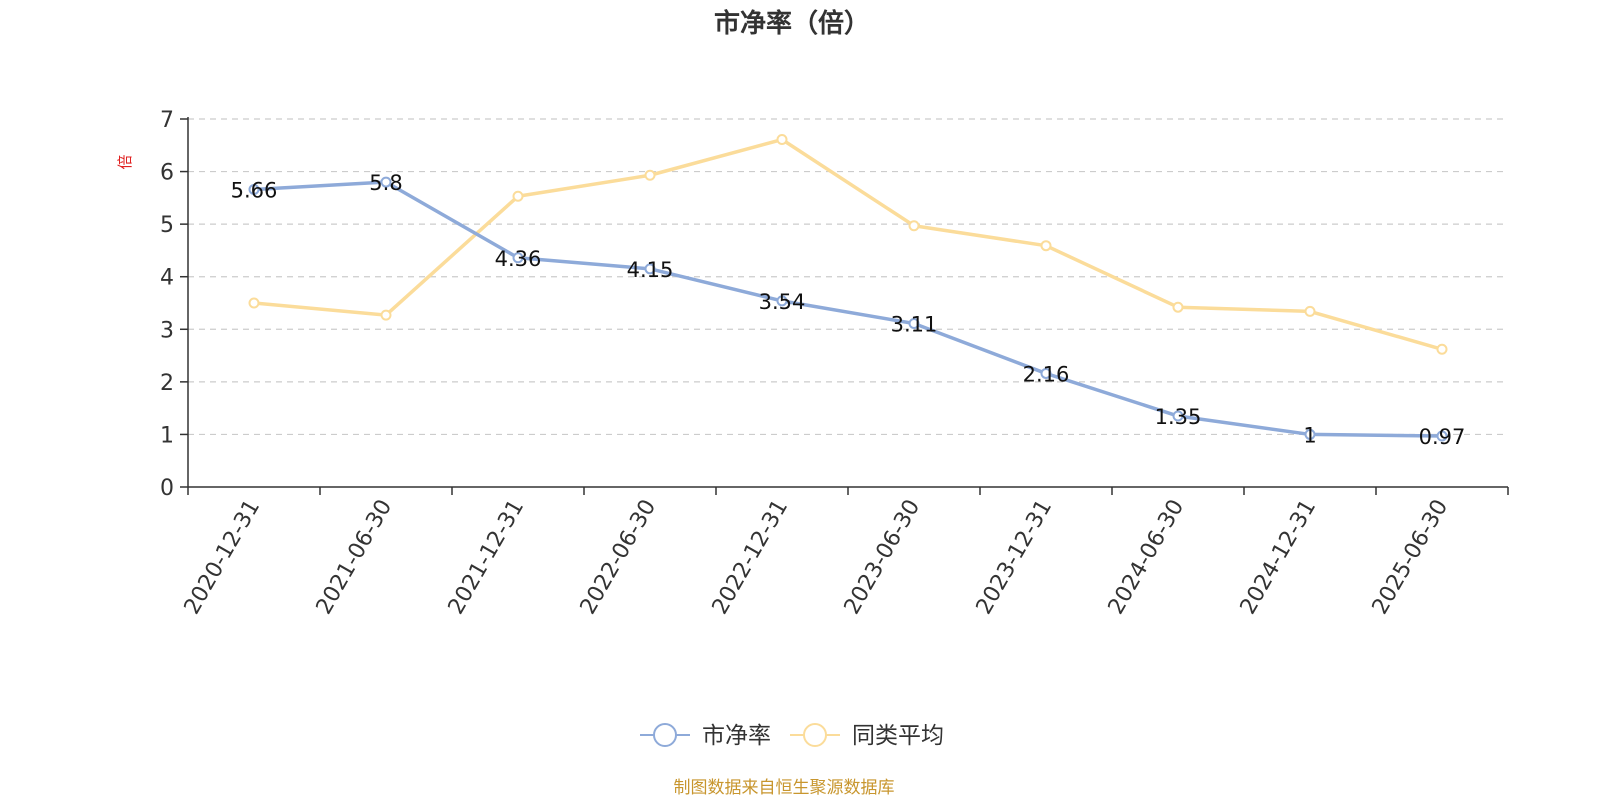  Describe the element at coordinates (167, 488) in the screenshot. I see `y-tick-label: 0` at that location.